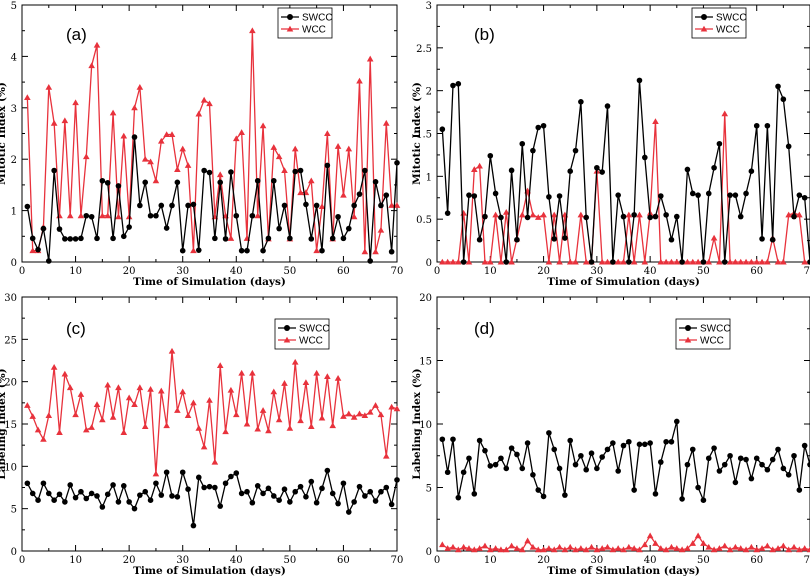 The width and height of the screenshot is (810, 577). What do you see at coordinates (719, 23) in the screenshot?
I see `legend-box` at bounding box center [719, 23].